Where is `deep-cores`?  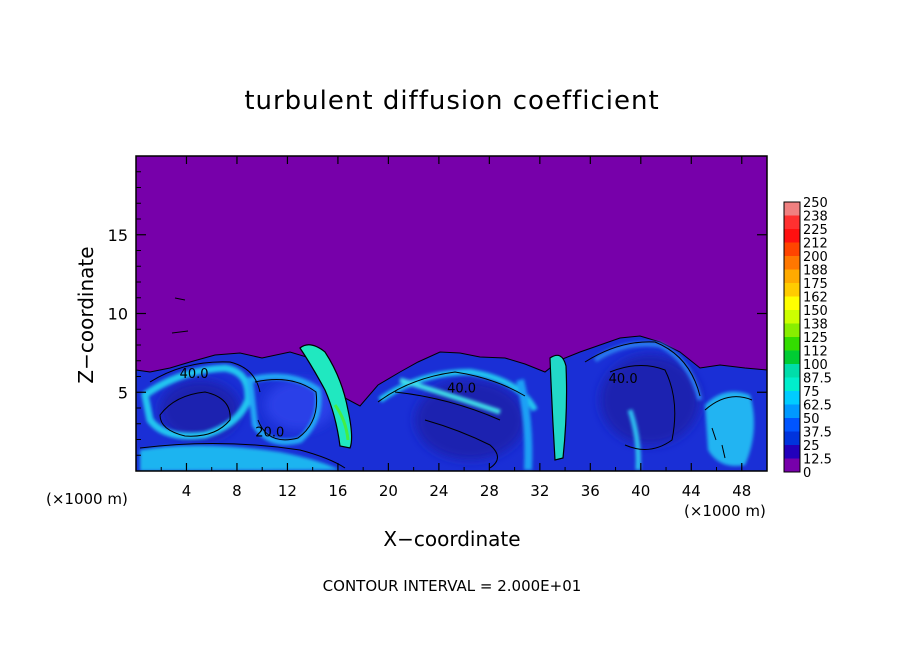
deep-cores is located at coordinates (430, 407).